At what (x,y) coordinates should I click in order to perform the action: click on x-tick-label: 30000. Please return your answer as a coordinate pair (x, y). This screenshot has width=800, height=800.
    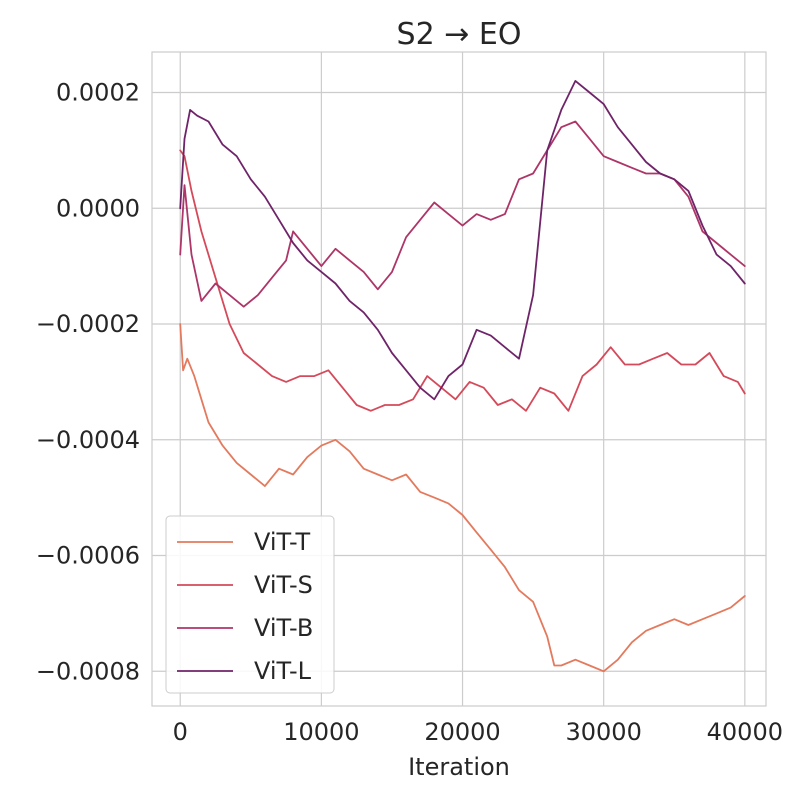
    Looking at the image, I should click on (603, 732).